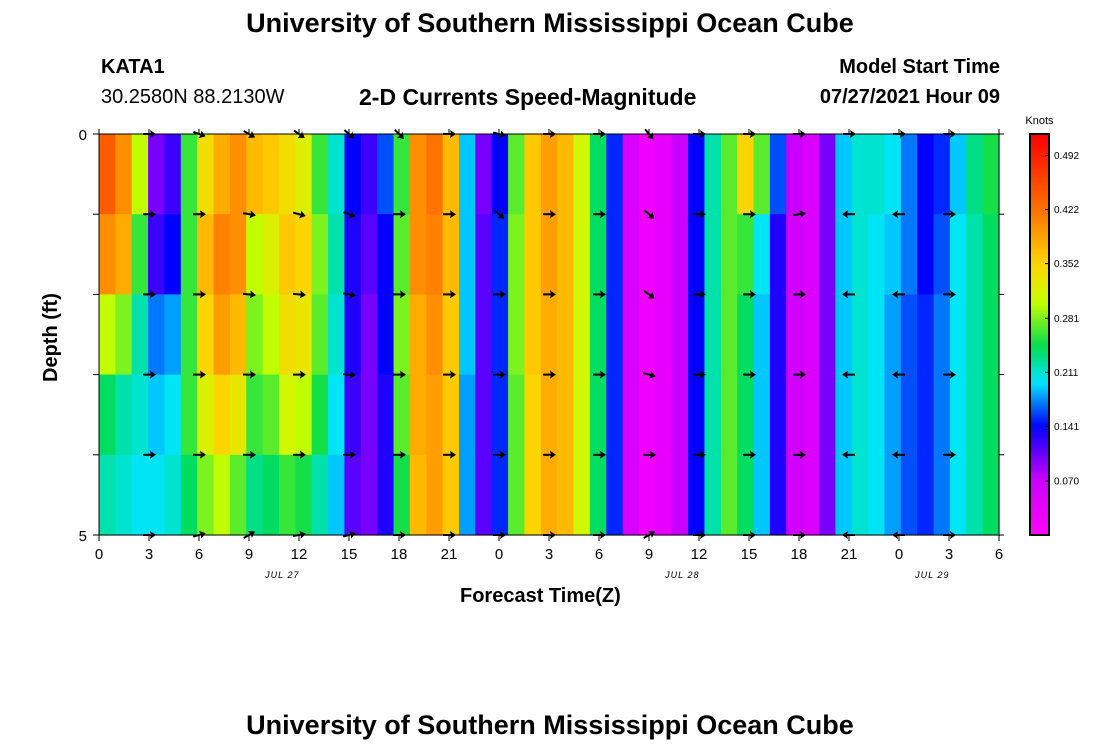 This screenshot has height=750, width=1100. What do you see at coordinates (528, 97) in the screenshot?
I see `chart-title: 2-D Currents Speed-Magnitude` at bounding box center [528, 97].